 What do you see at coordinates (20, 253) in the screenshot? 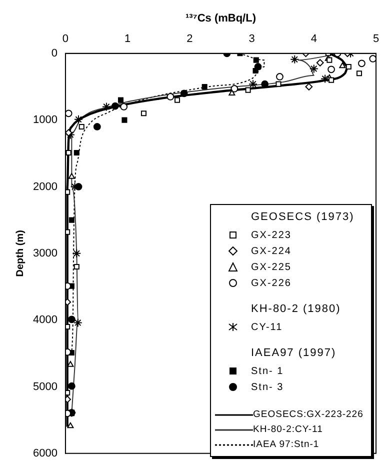
I see `y-axis-title: Depth (m)` at bounding box center [20, 253].